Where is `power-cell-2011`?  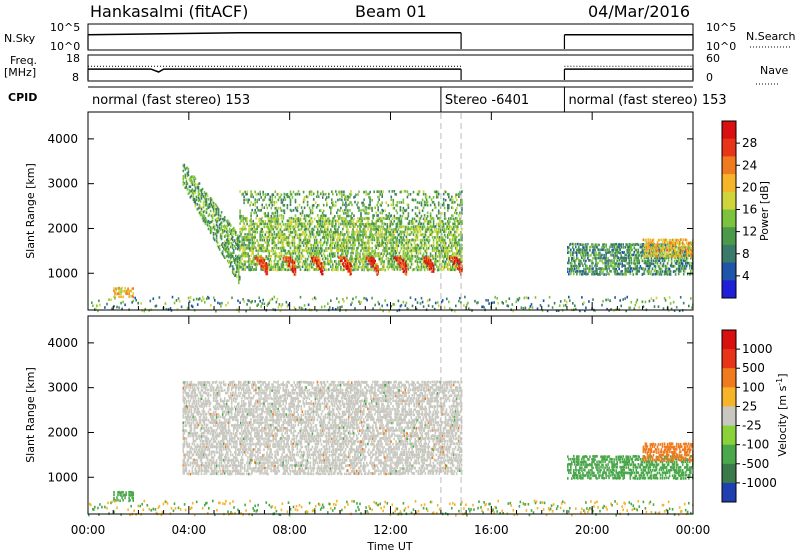
power-cell-2011 is located at coordinates (386, 234).